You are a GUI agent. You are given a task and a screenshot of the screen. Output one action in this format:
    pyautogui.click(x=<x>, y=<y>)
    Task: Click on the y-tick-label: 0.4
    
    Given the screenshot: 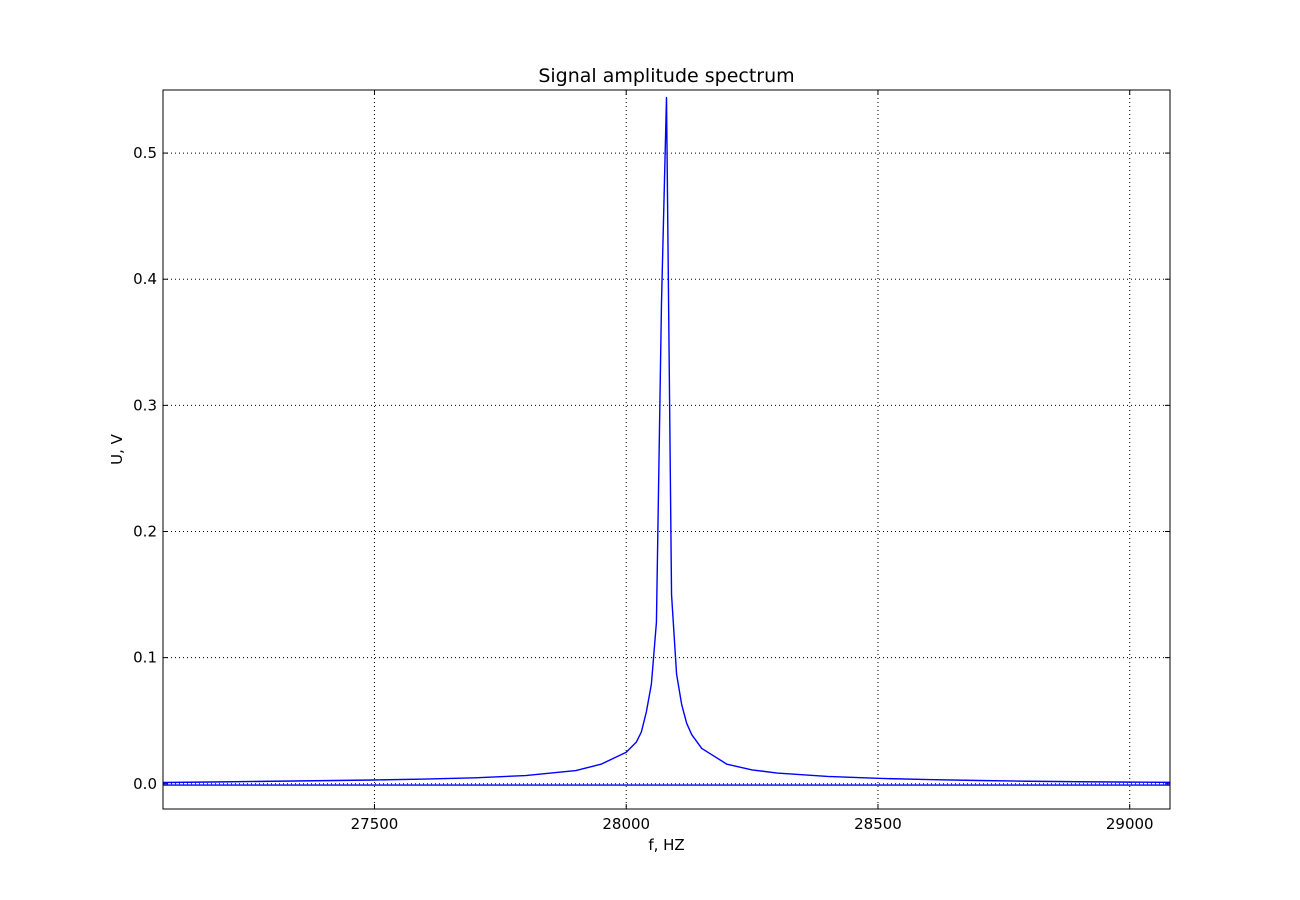 What is the action you would take?
    pyautogui.click(x=145, y=279)
    